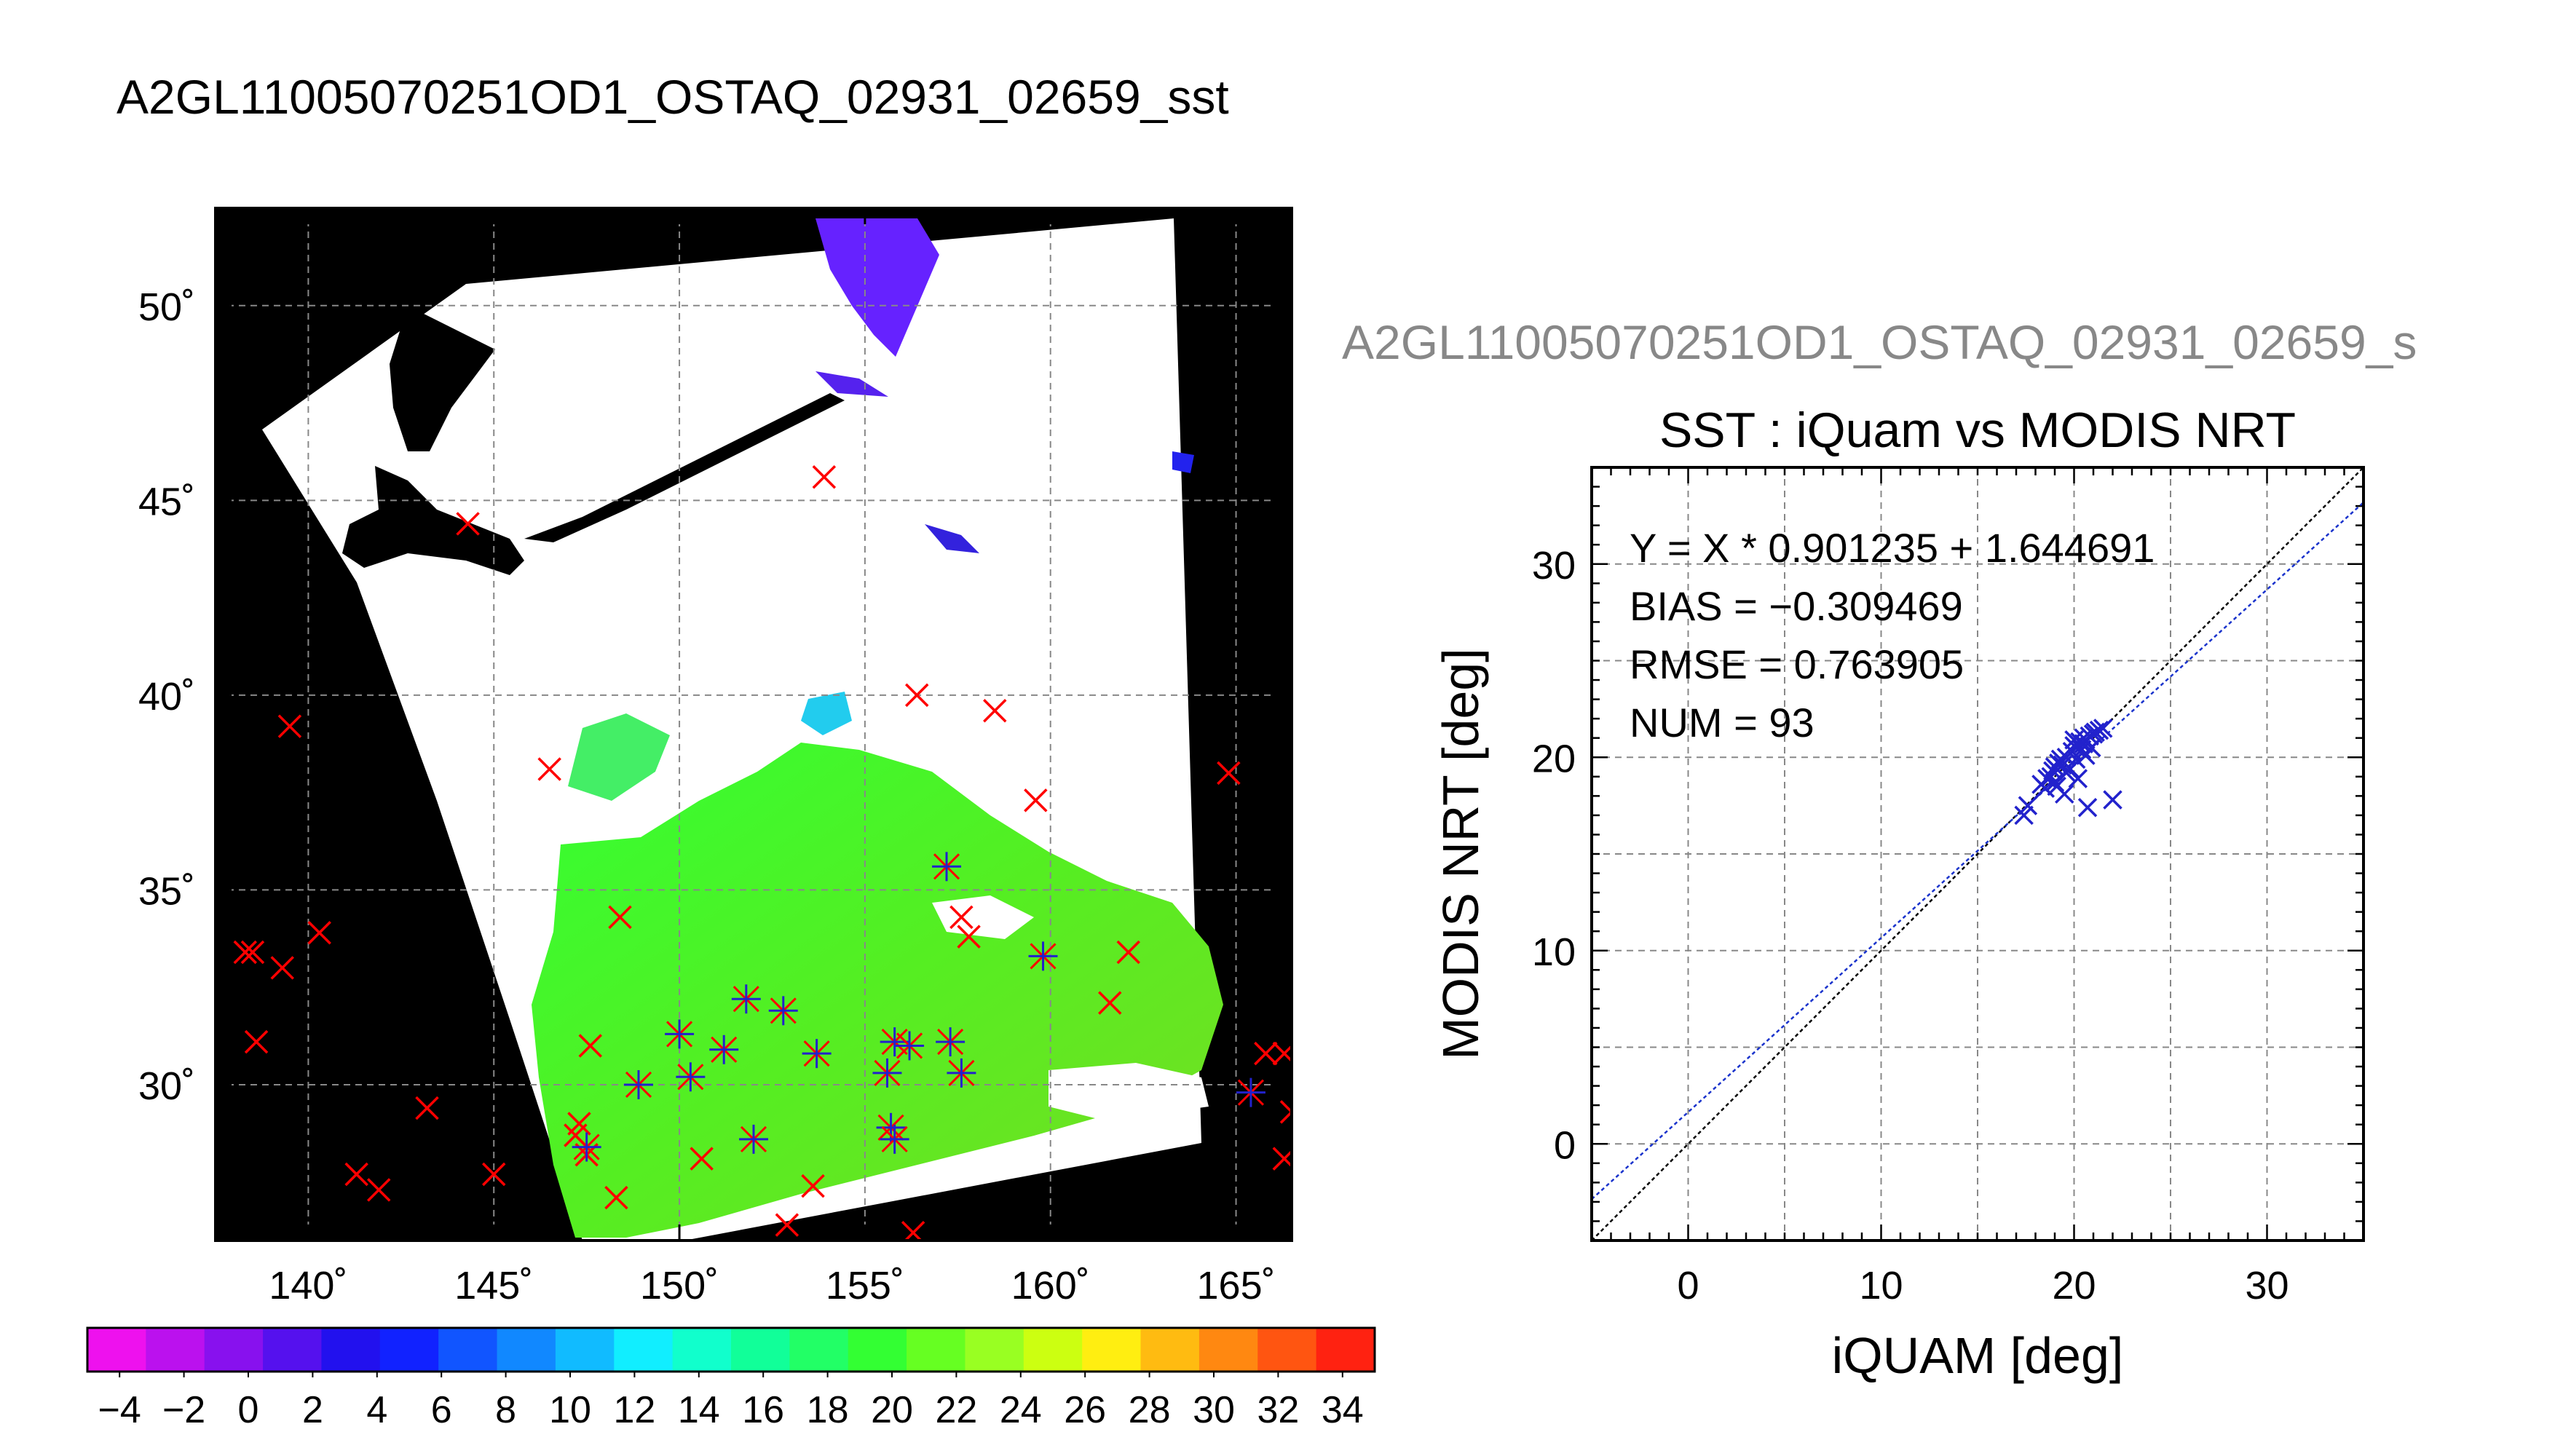  What do you see at coordinates (828, 1410) in the screenshot?
I see `colorbar-tick-label: 18` at bounding box center [828, 1410].